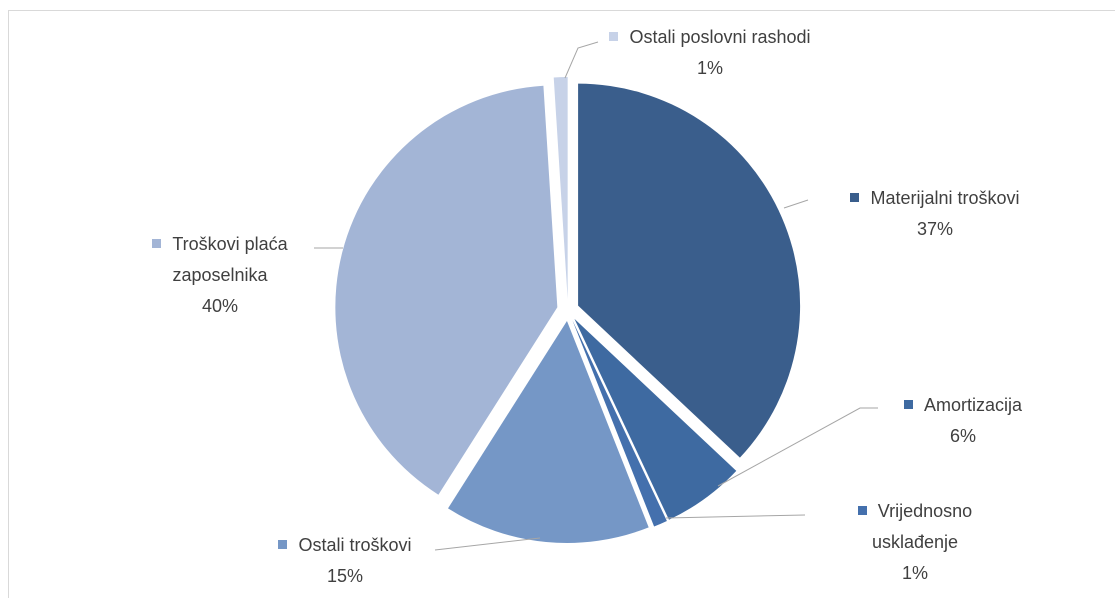 This screenshot has height=598, width=1115. What do you see at coordinates (220, 306) in the screenshot?
I see `value-label: 40%` at bounding box center [220, 306].